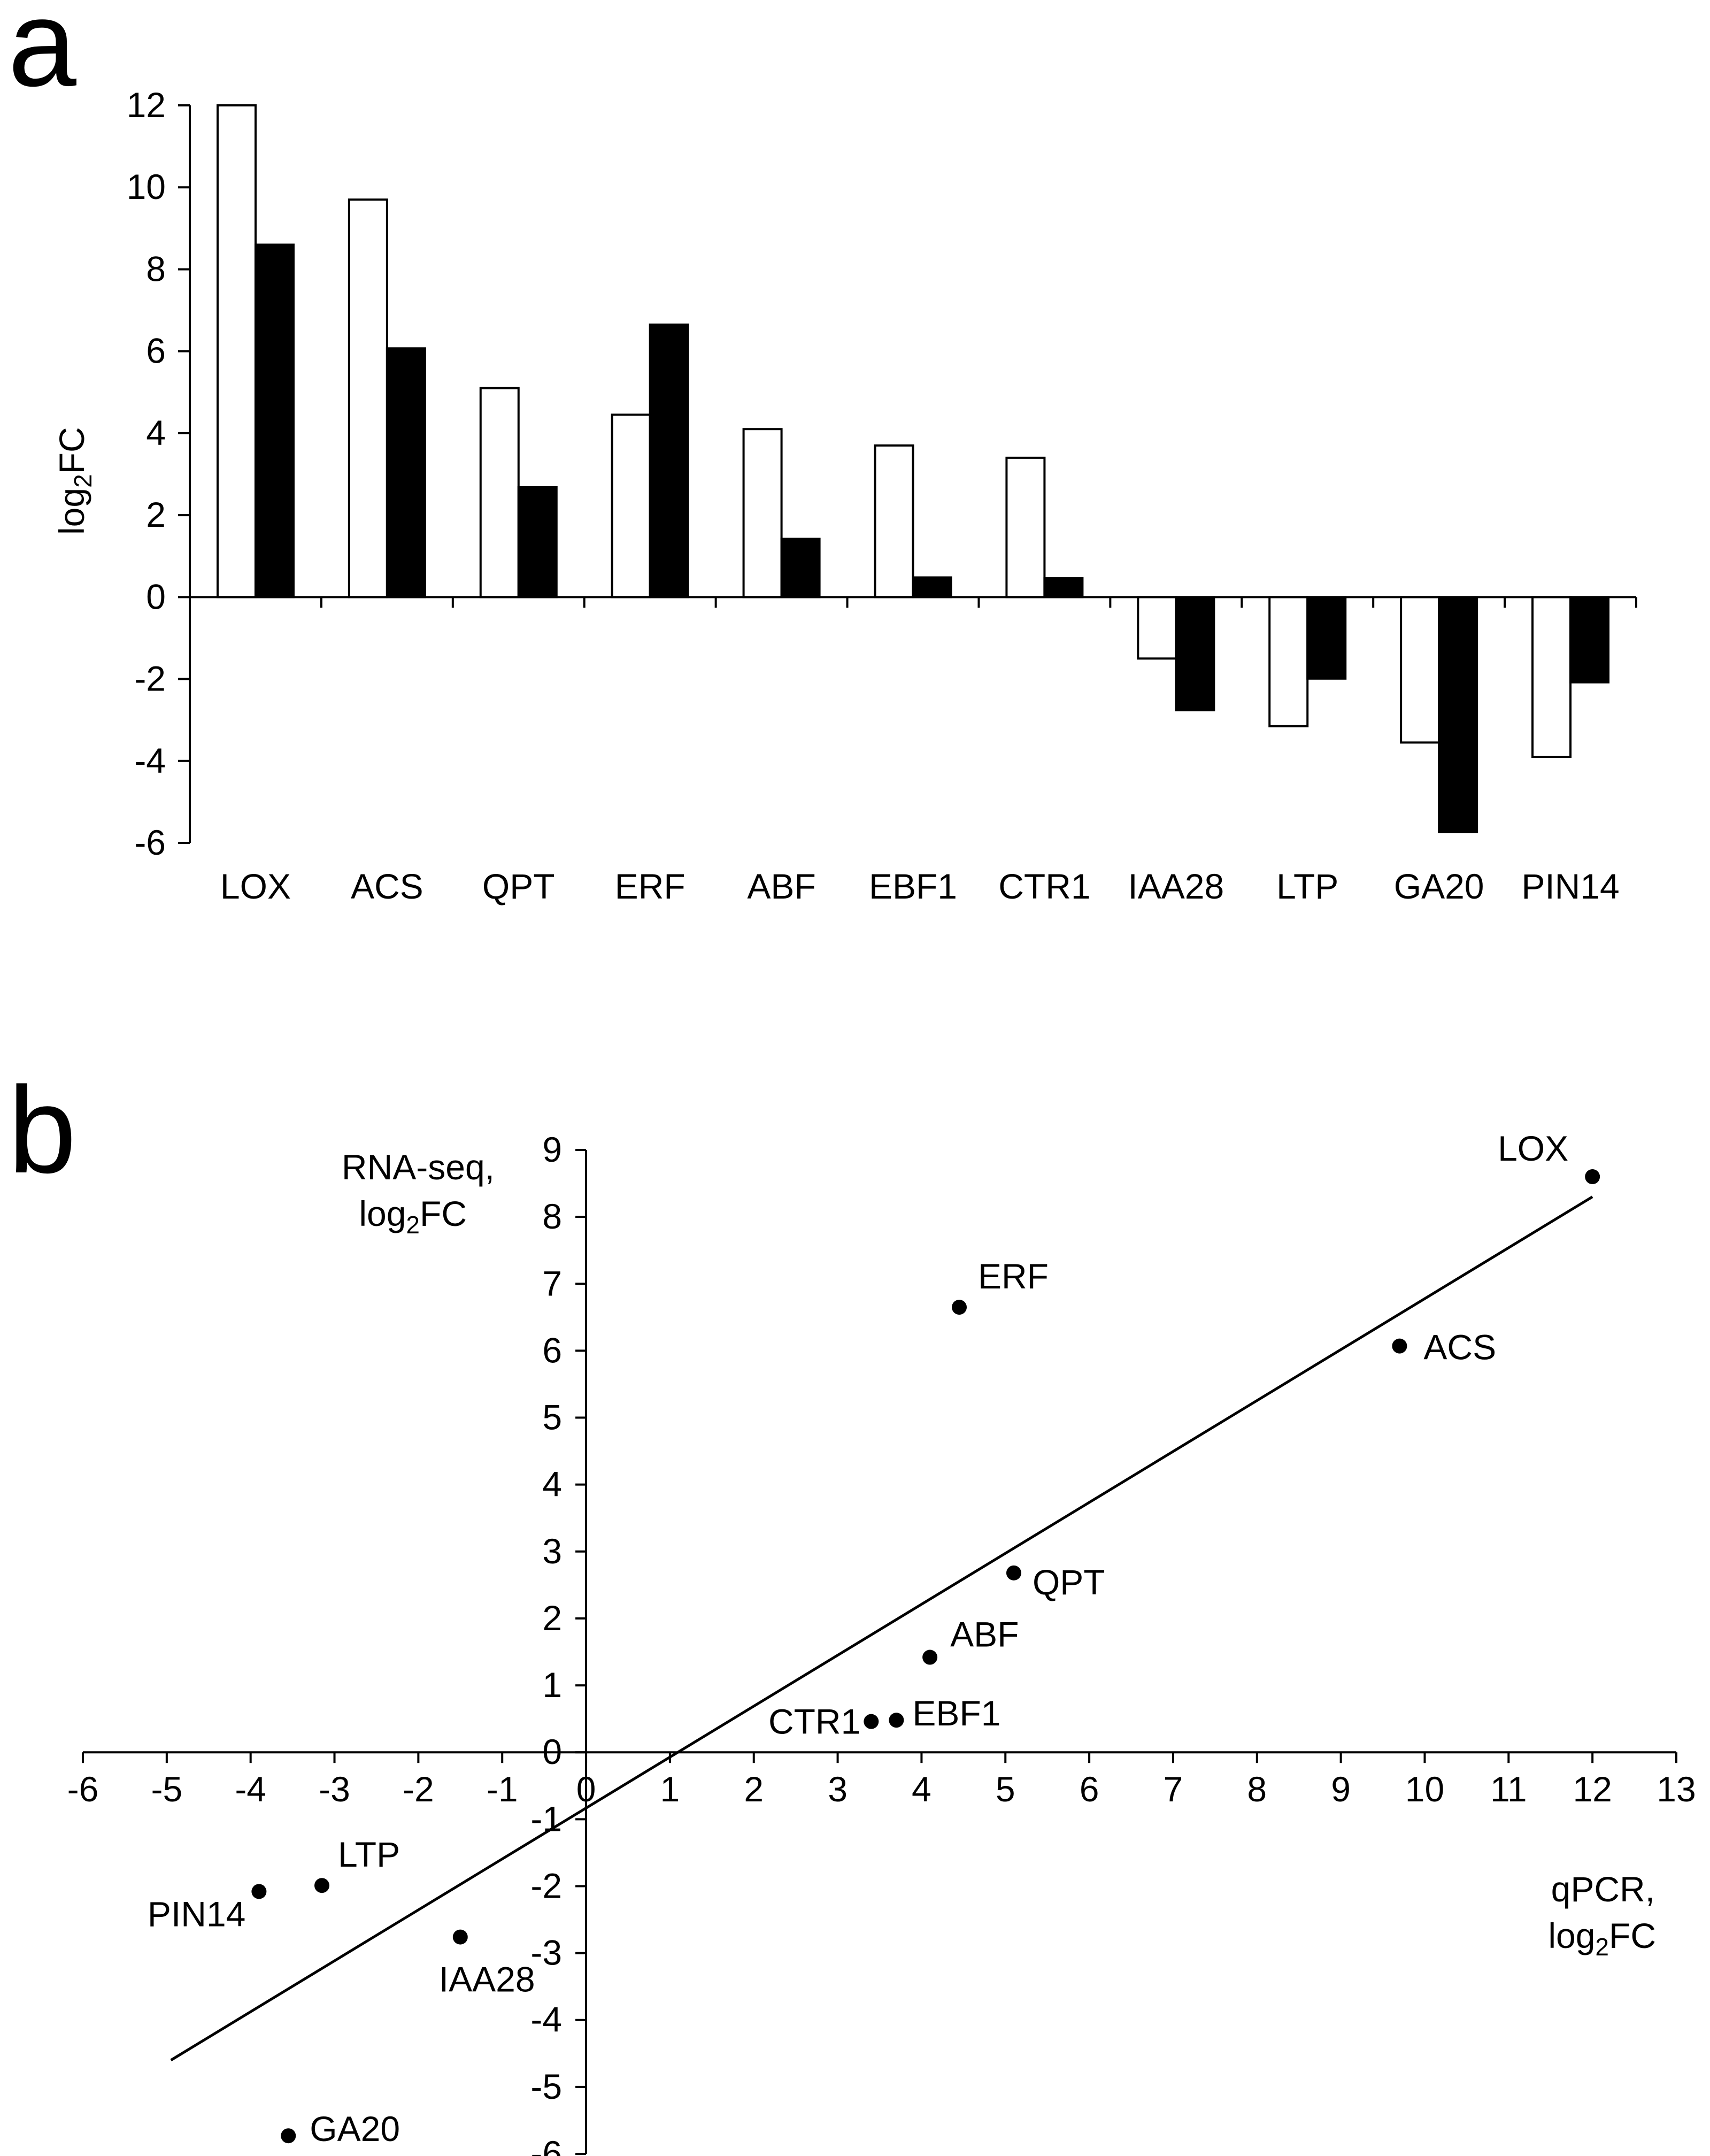  What do you see at coordinates (196, 1914) in the screenshot?
I see `point-label-pin14: PIN14` at bounding box center [196, 1914].